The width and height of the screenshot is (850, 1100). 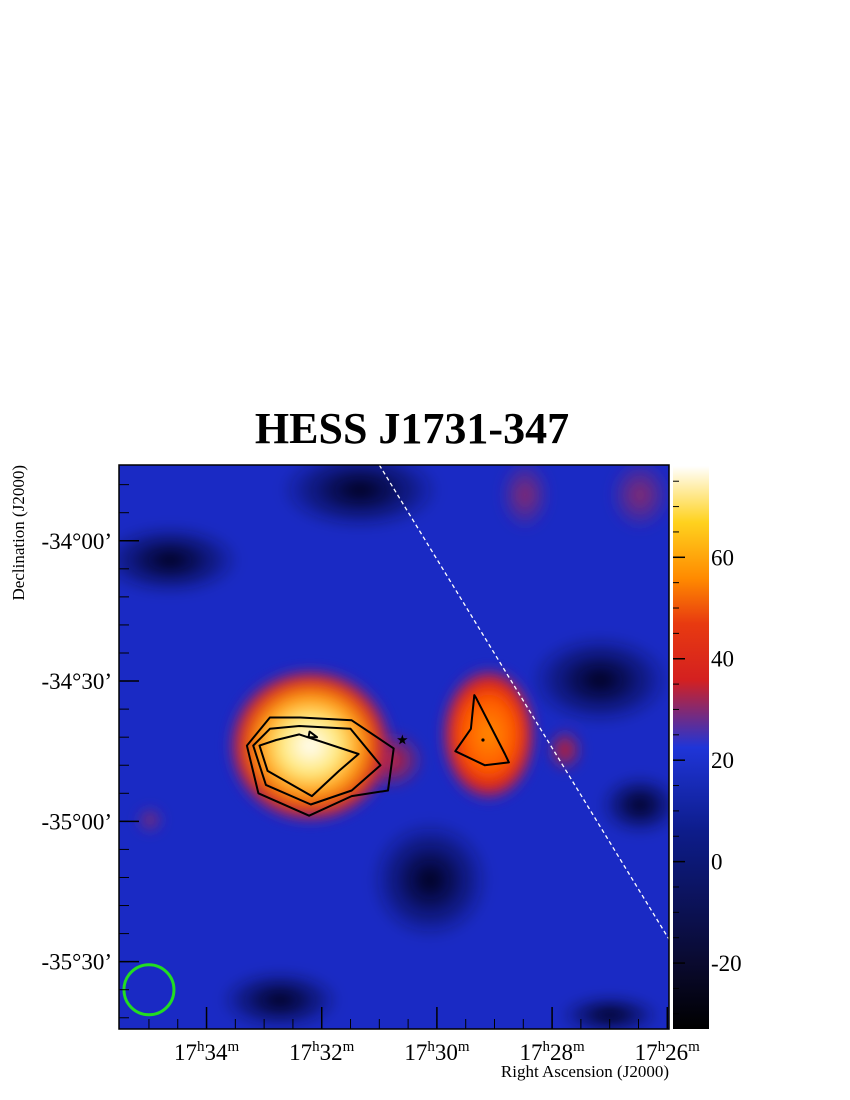 I want to click on x-tick-label: 17h34m, so click(x=206, y=1052).